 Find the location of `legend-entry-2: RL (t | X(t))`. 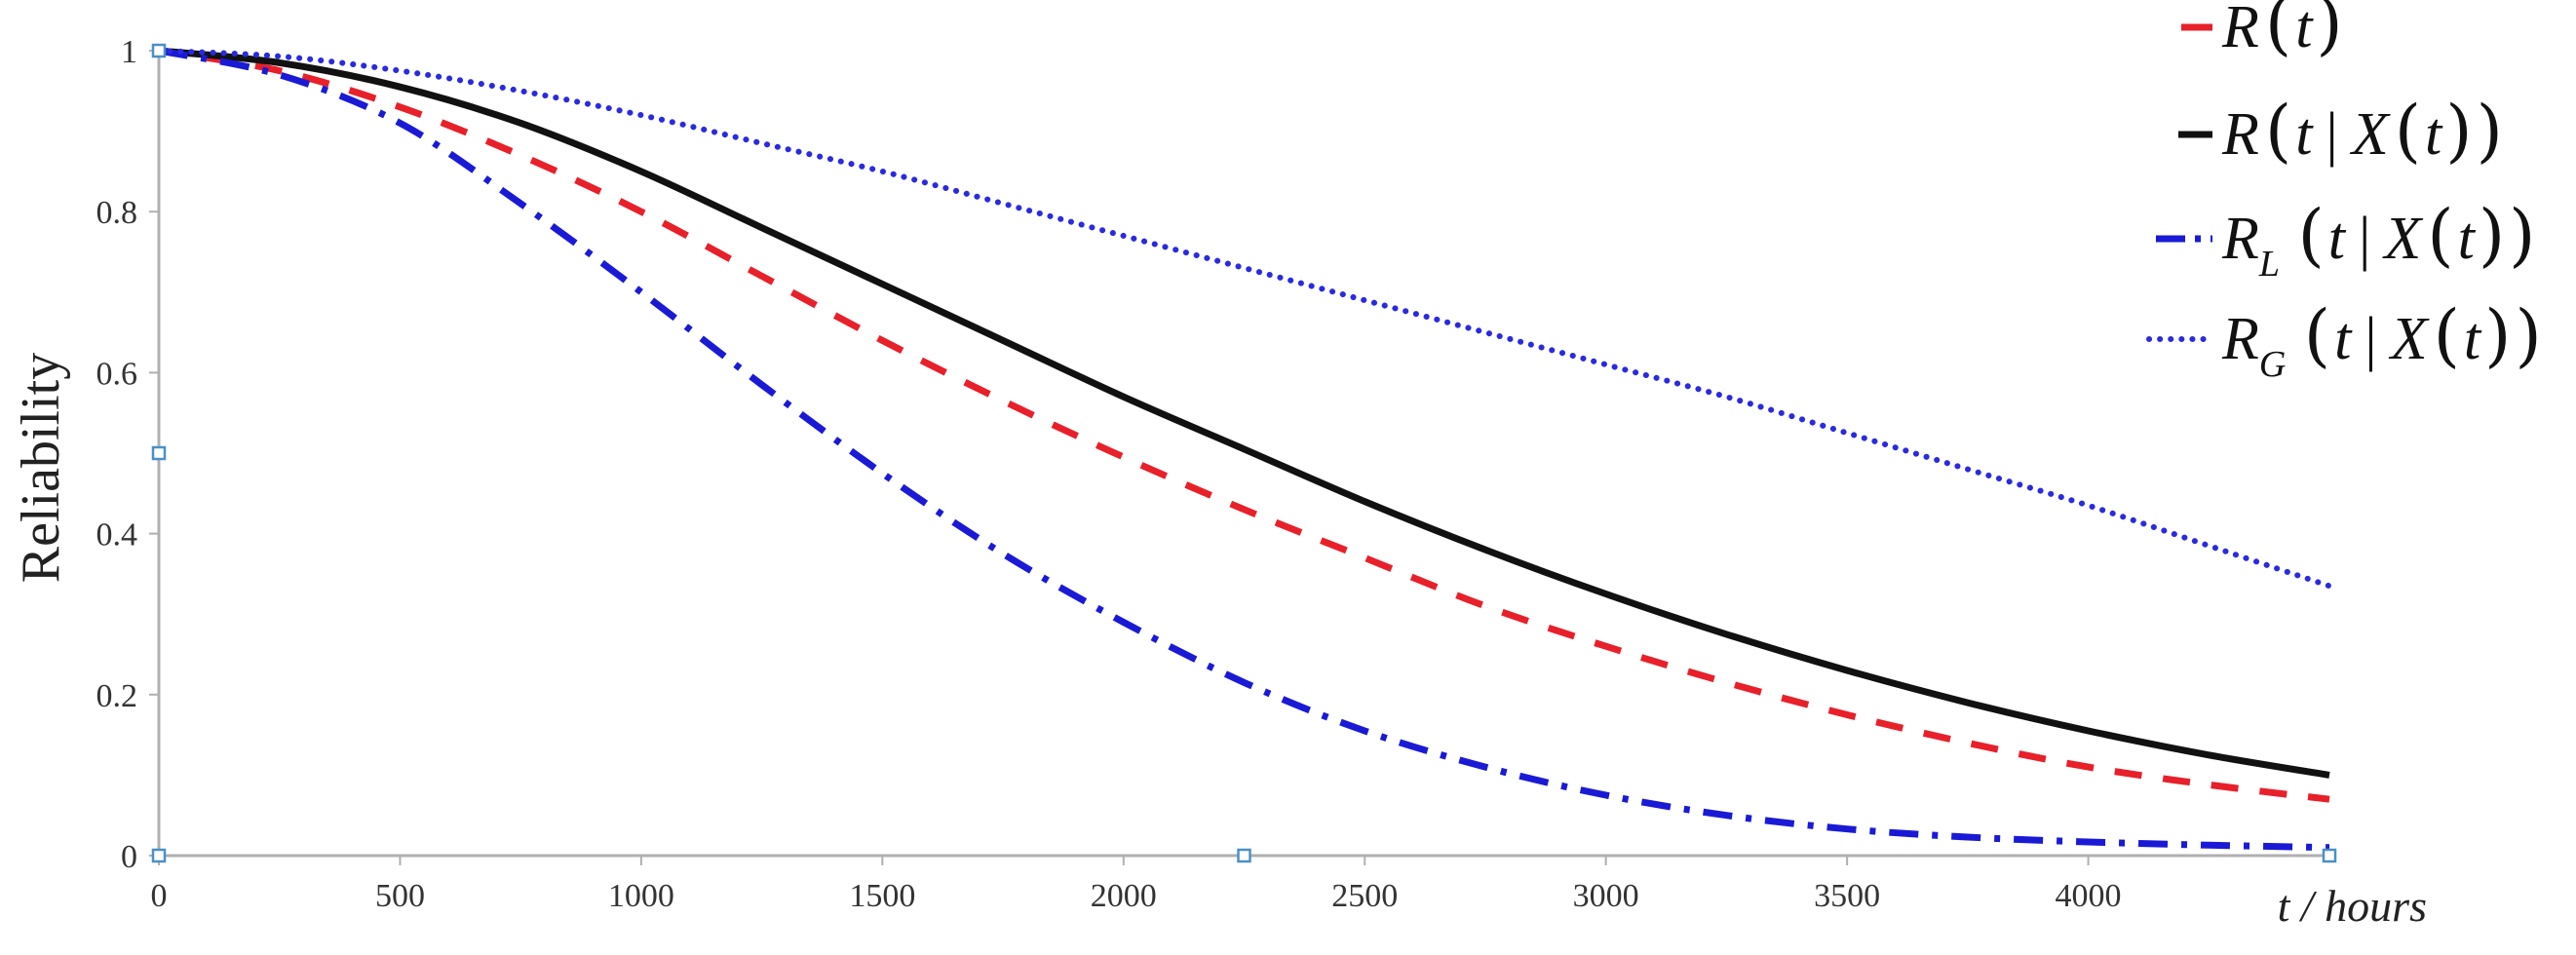

legend-entry-2: RL (t | X(t)) is located at coordinates (2378, 240).